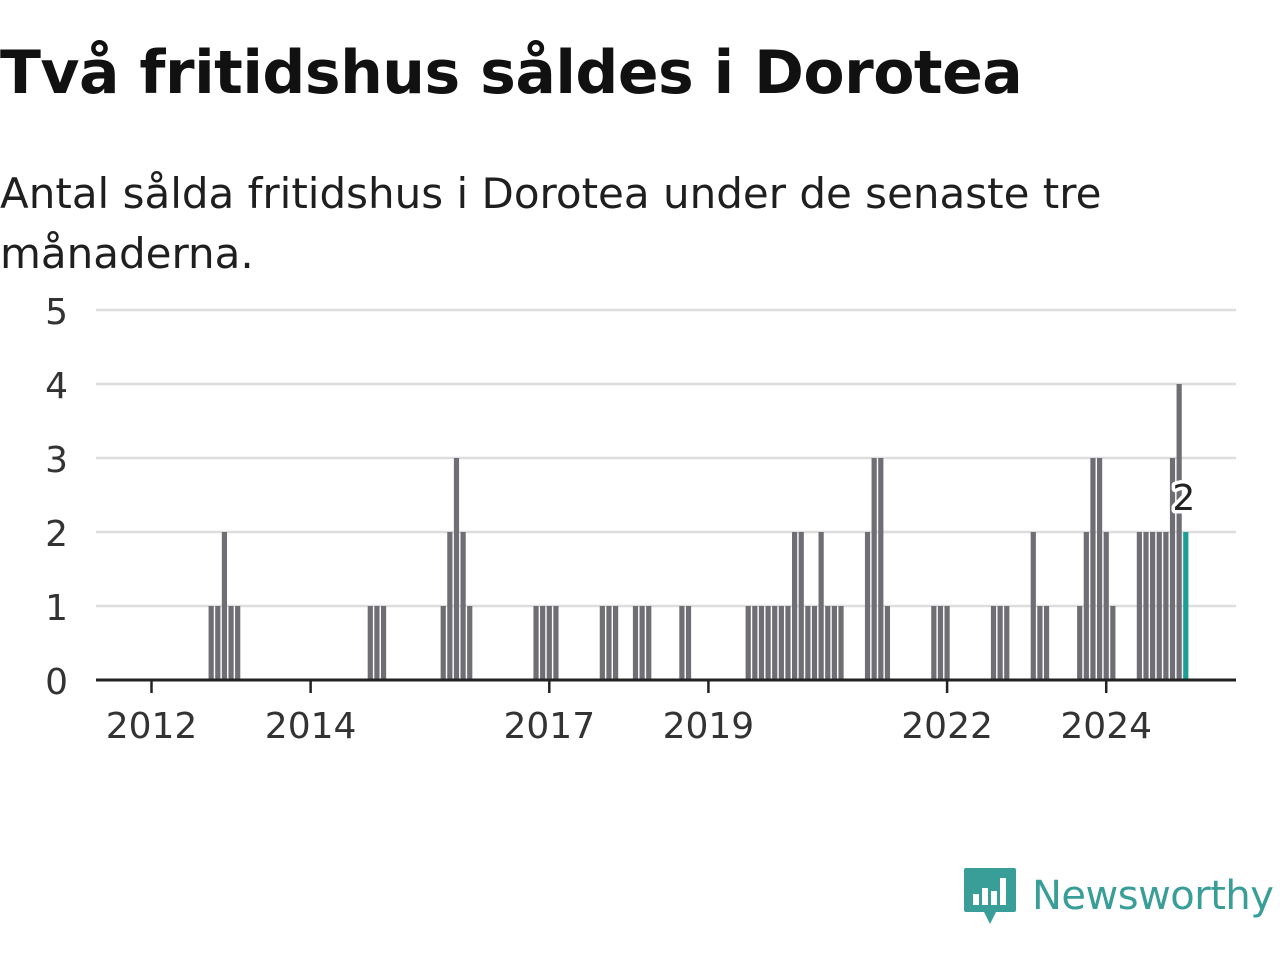 Image resolution: width=1280 pixels, height=960 pixels. I want to click on x-tick-label: 2024, so click(1106, 726).